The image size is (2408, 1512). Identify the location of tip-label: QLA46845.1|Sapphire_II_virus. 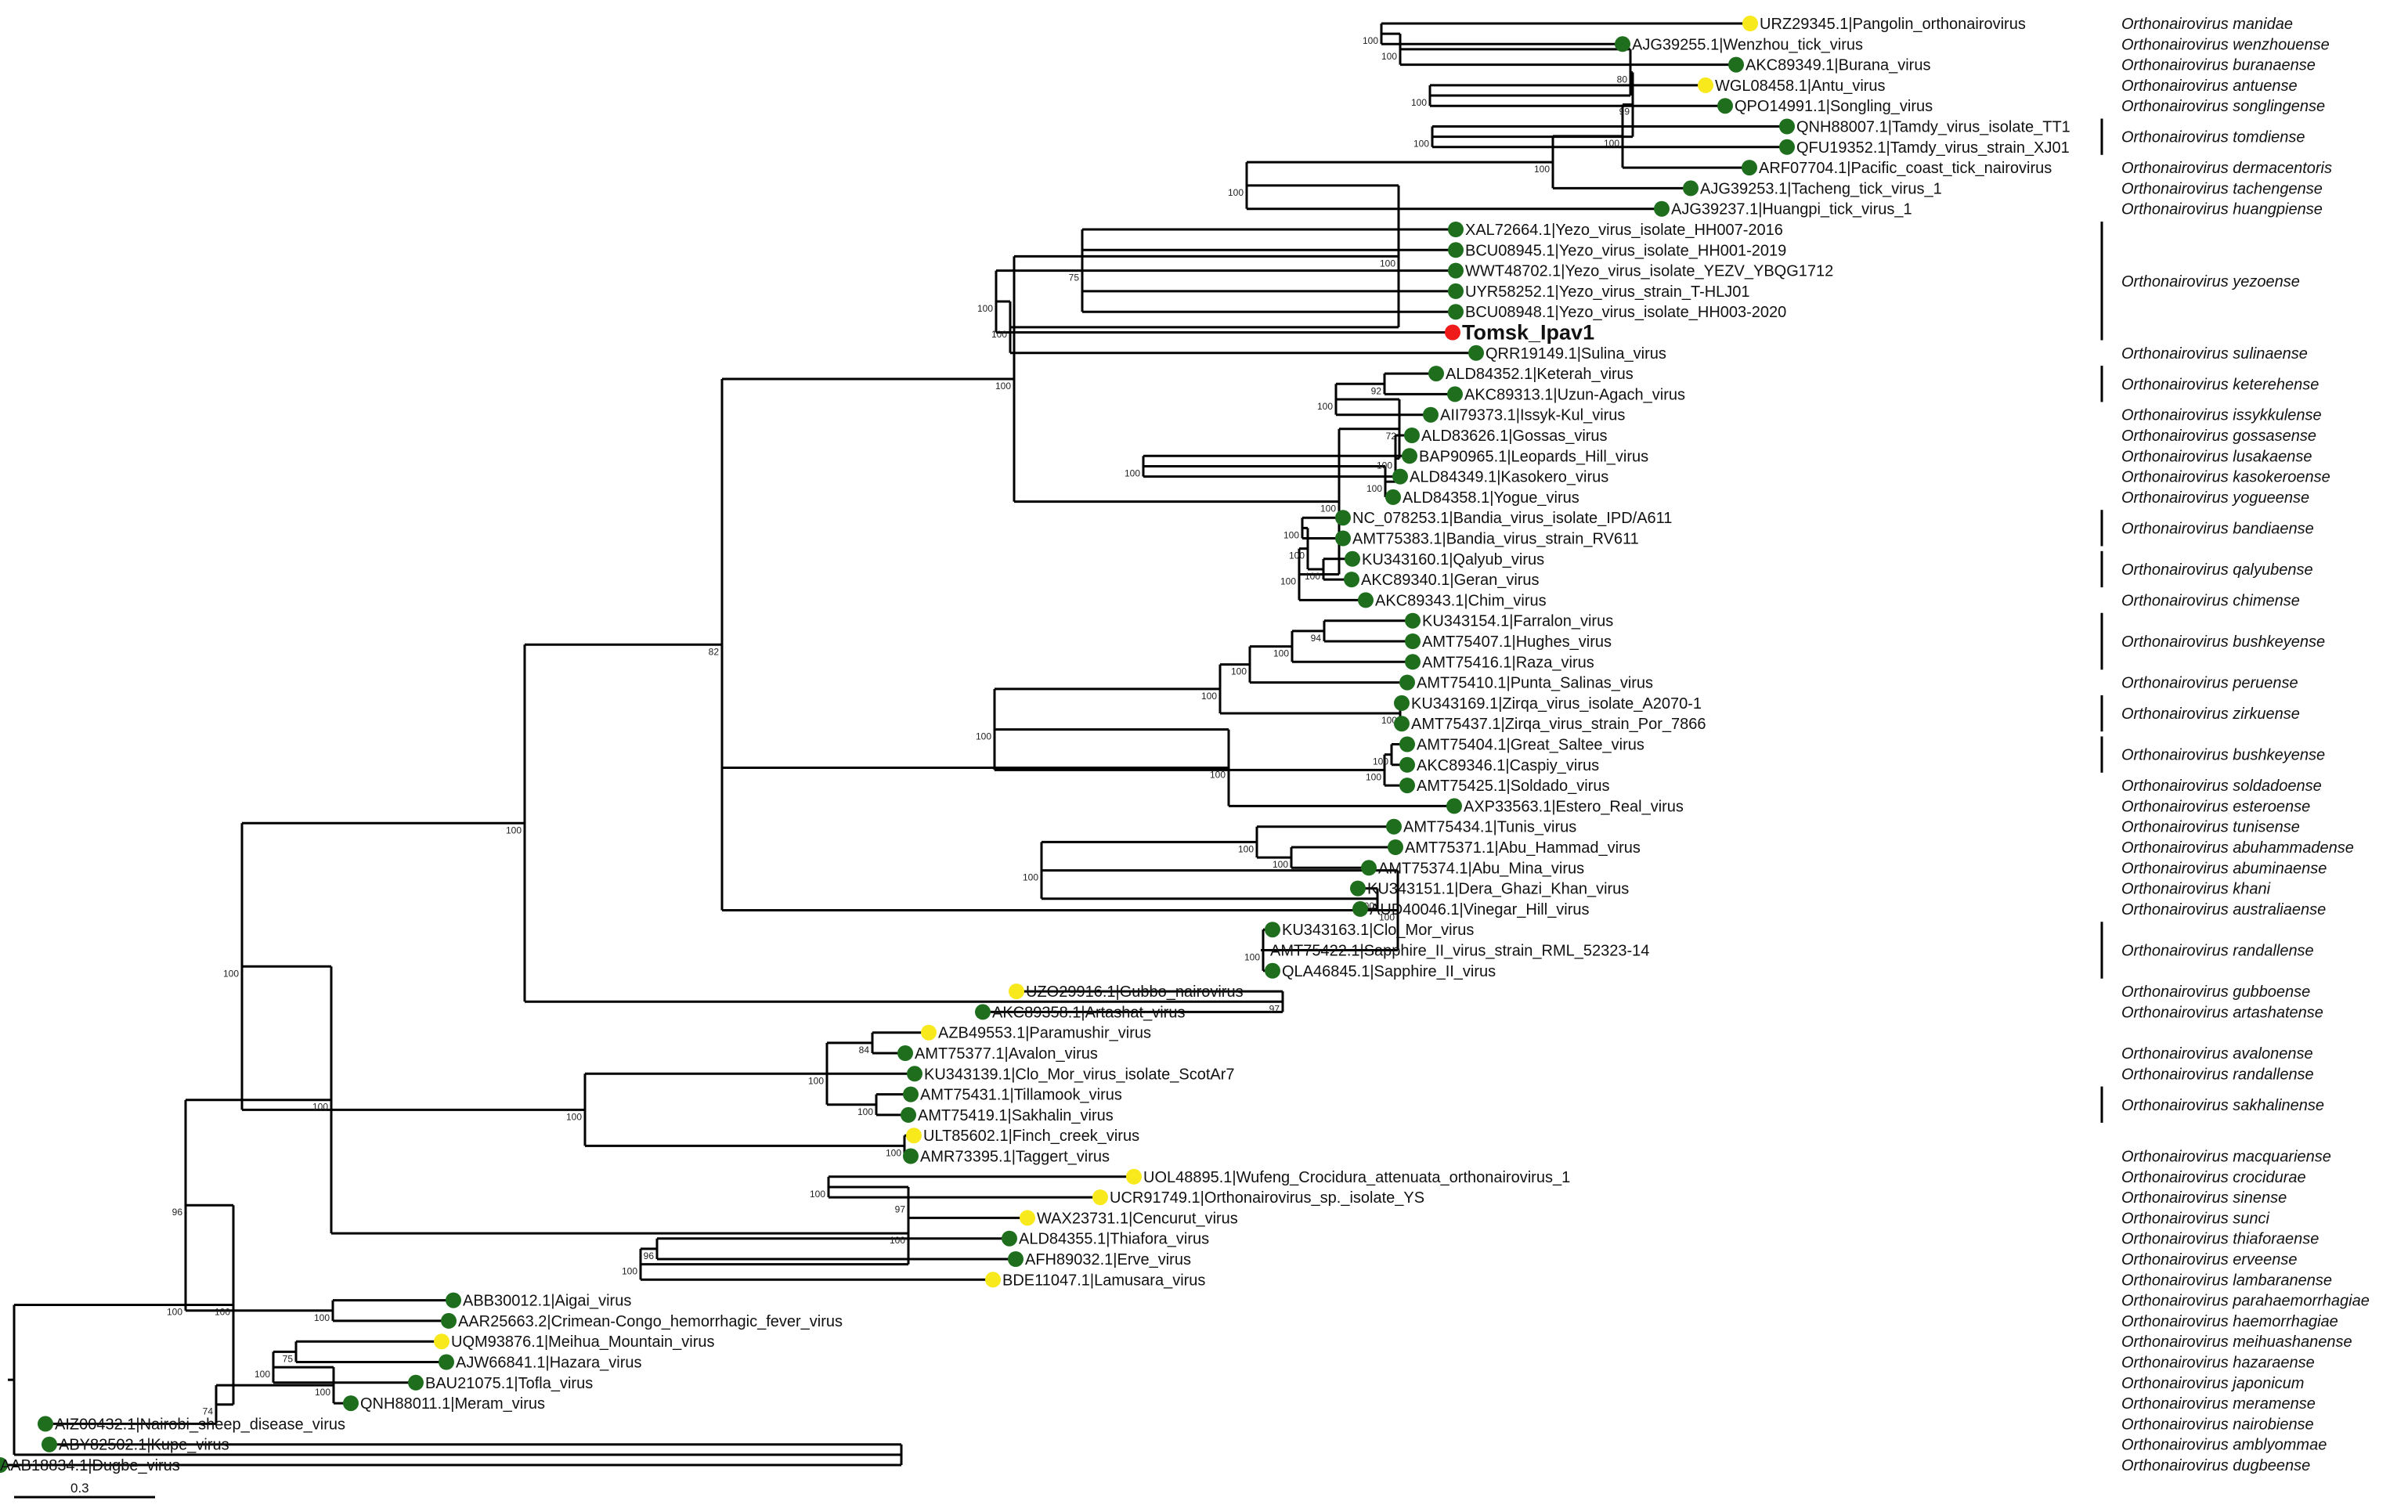
(1389, 971).